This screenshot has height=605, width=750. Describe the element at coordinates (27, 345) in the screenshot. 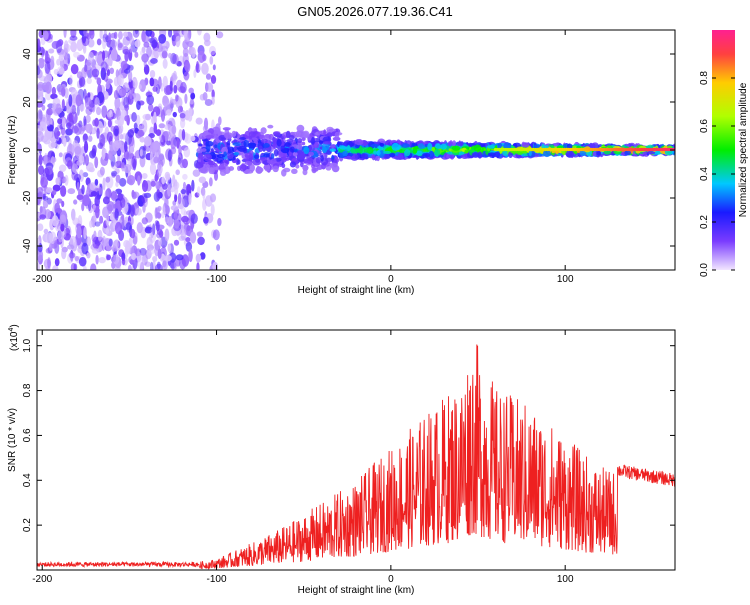

I see `y-tick-label: 1.0` at that location.